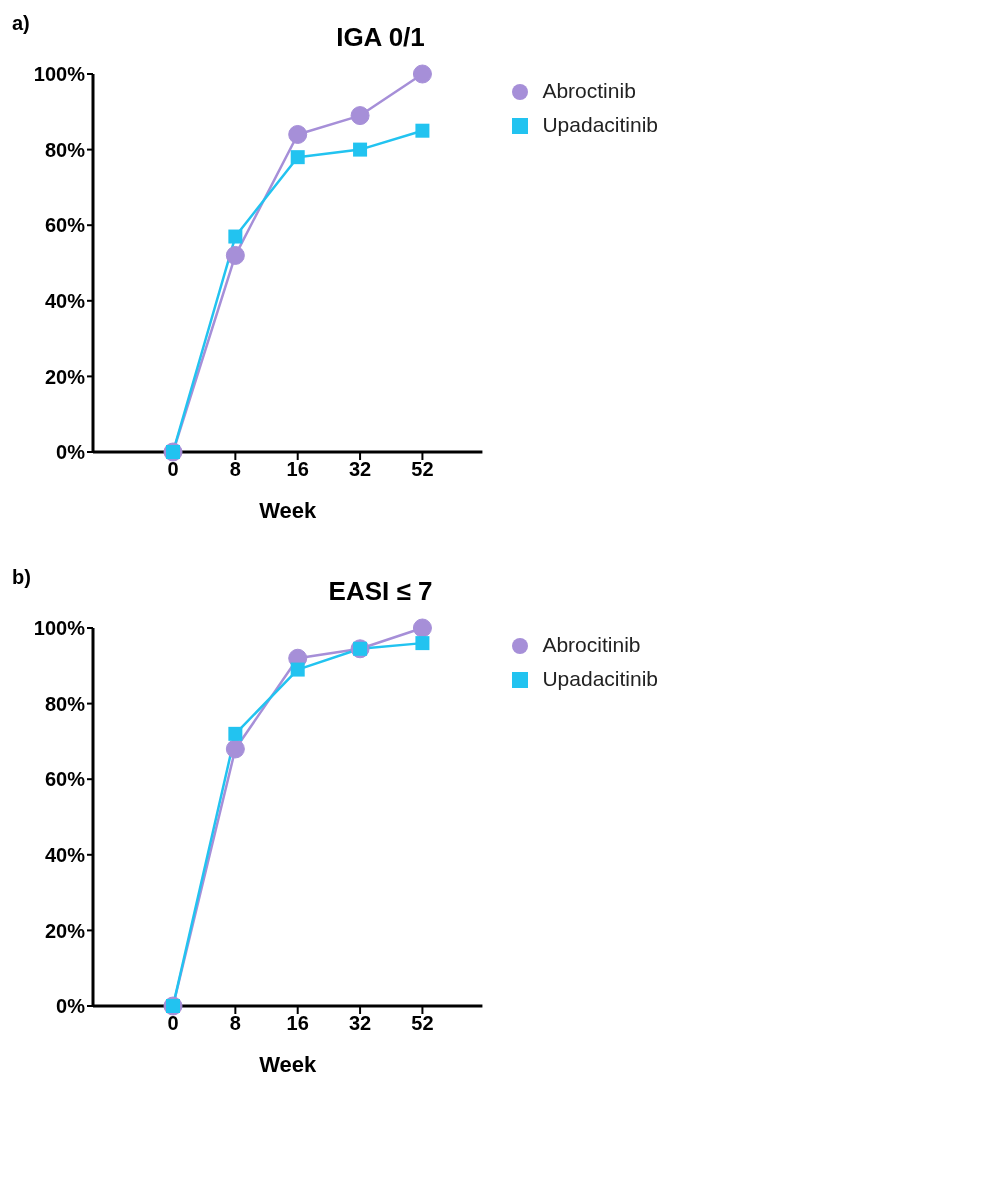 The height and width of the screenshot is (1182, 988). I want to click on chart-title: EASI ≤ 7, so click(380, 591).